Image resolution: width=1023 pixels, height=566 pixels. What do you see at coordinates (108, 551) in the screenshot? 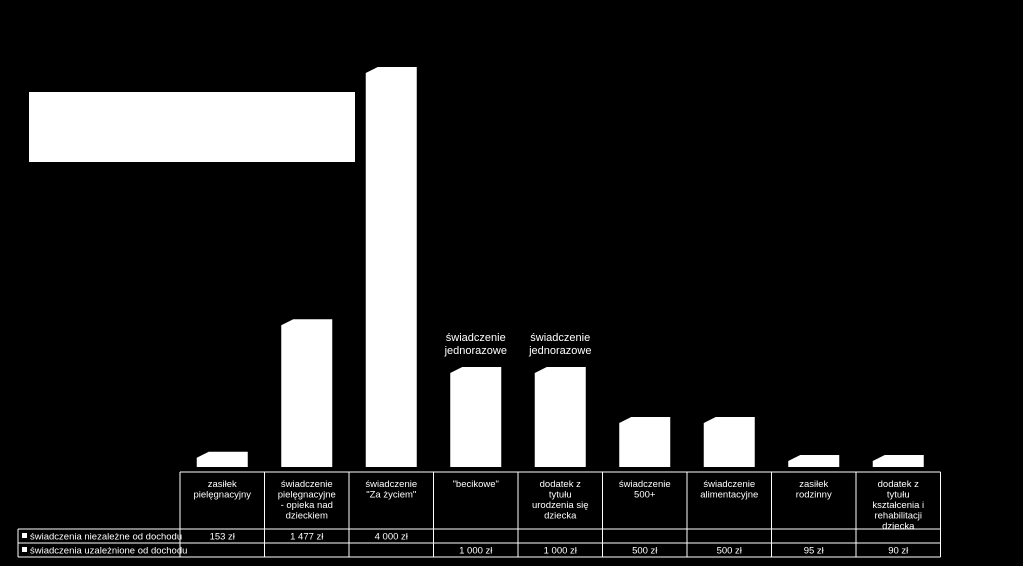
I see `legend-label: świadczenia uzależnione od dochodu` at bounding box center [108, 551].